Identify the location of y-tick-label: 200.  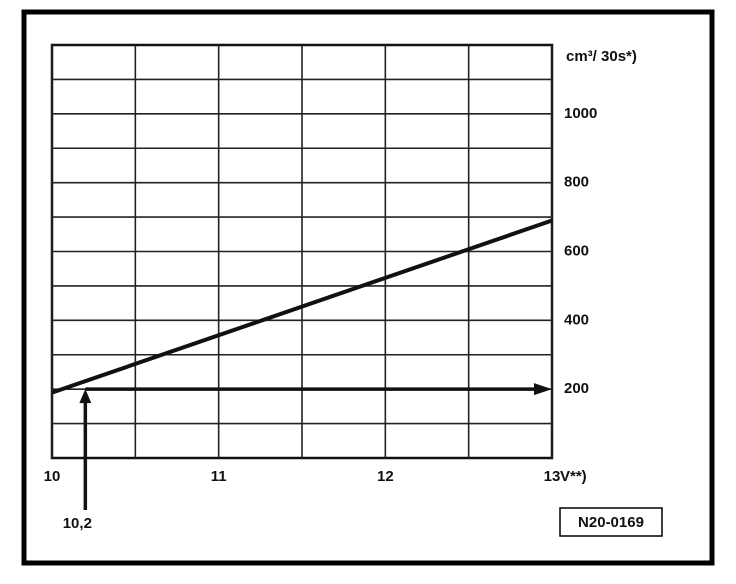
(576, 388).